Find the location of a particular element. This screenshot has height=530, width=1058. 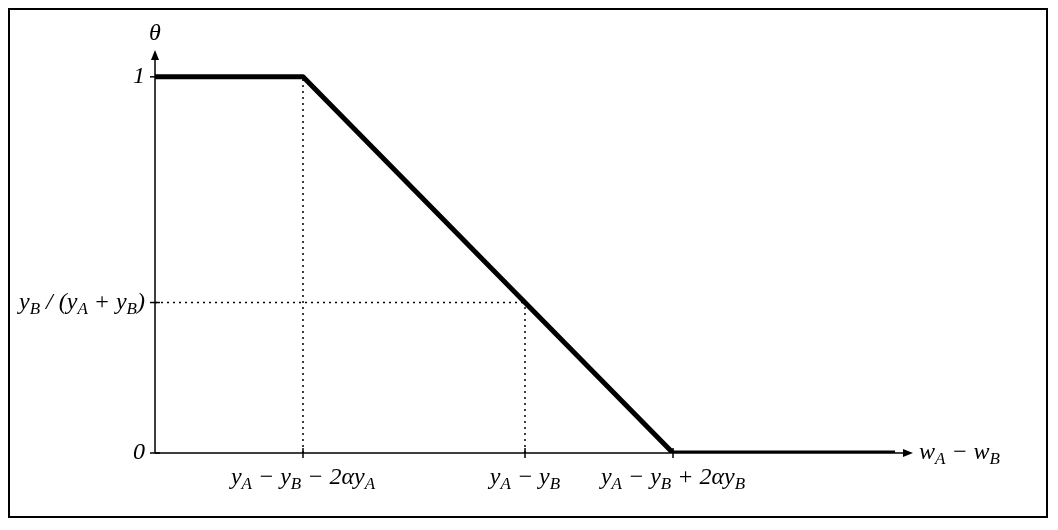

y-axis-title: θ is located at coordinates (155, 32).